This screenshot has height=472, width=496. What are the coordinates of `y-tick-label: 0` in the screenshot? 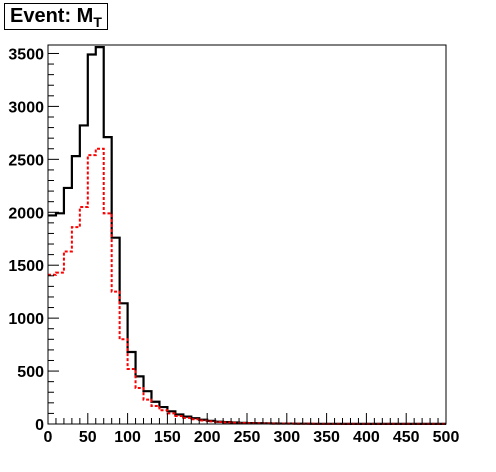 It's located at (39, 425).